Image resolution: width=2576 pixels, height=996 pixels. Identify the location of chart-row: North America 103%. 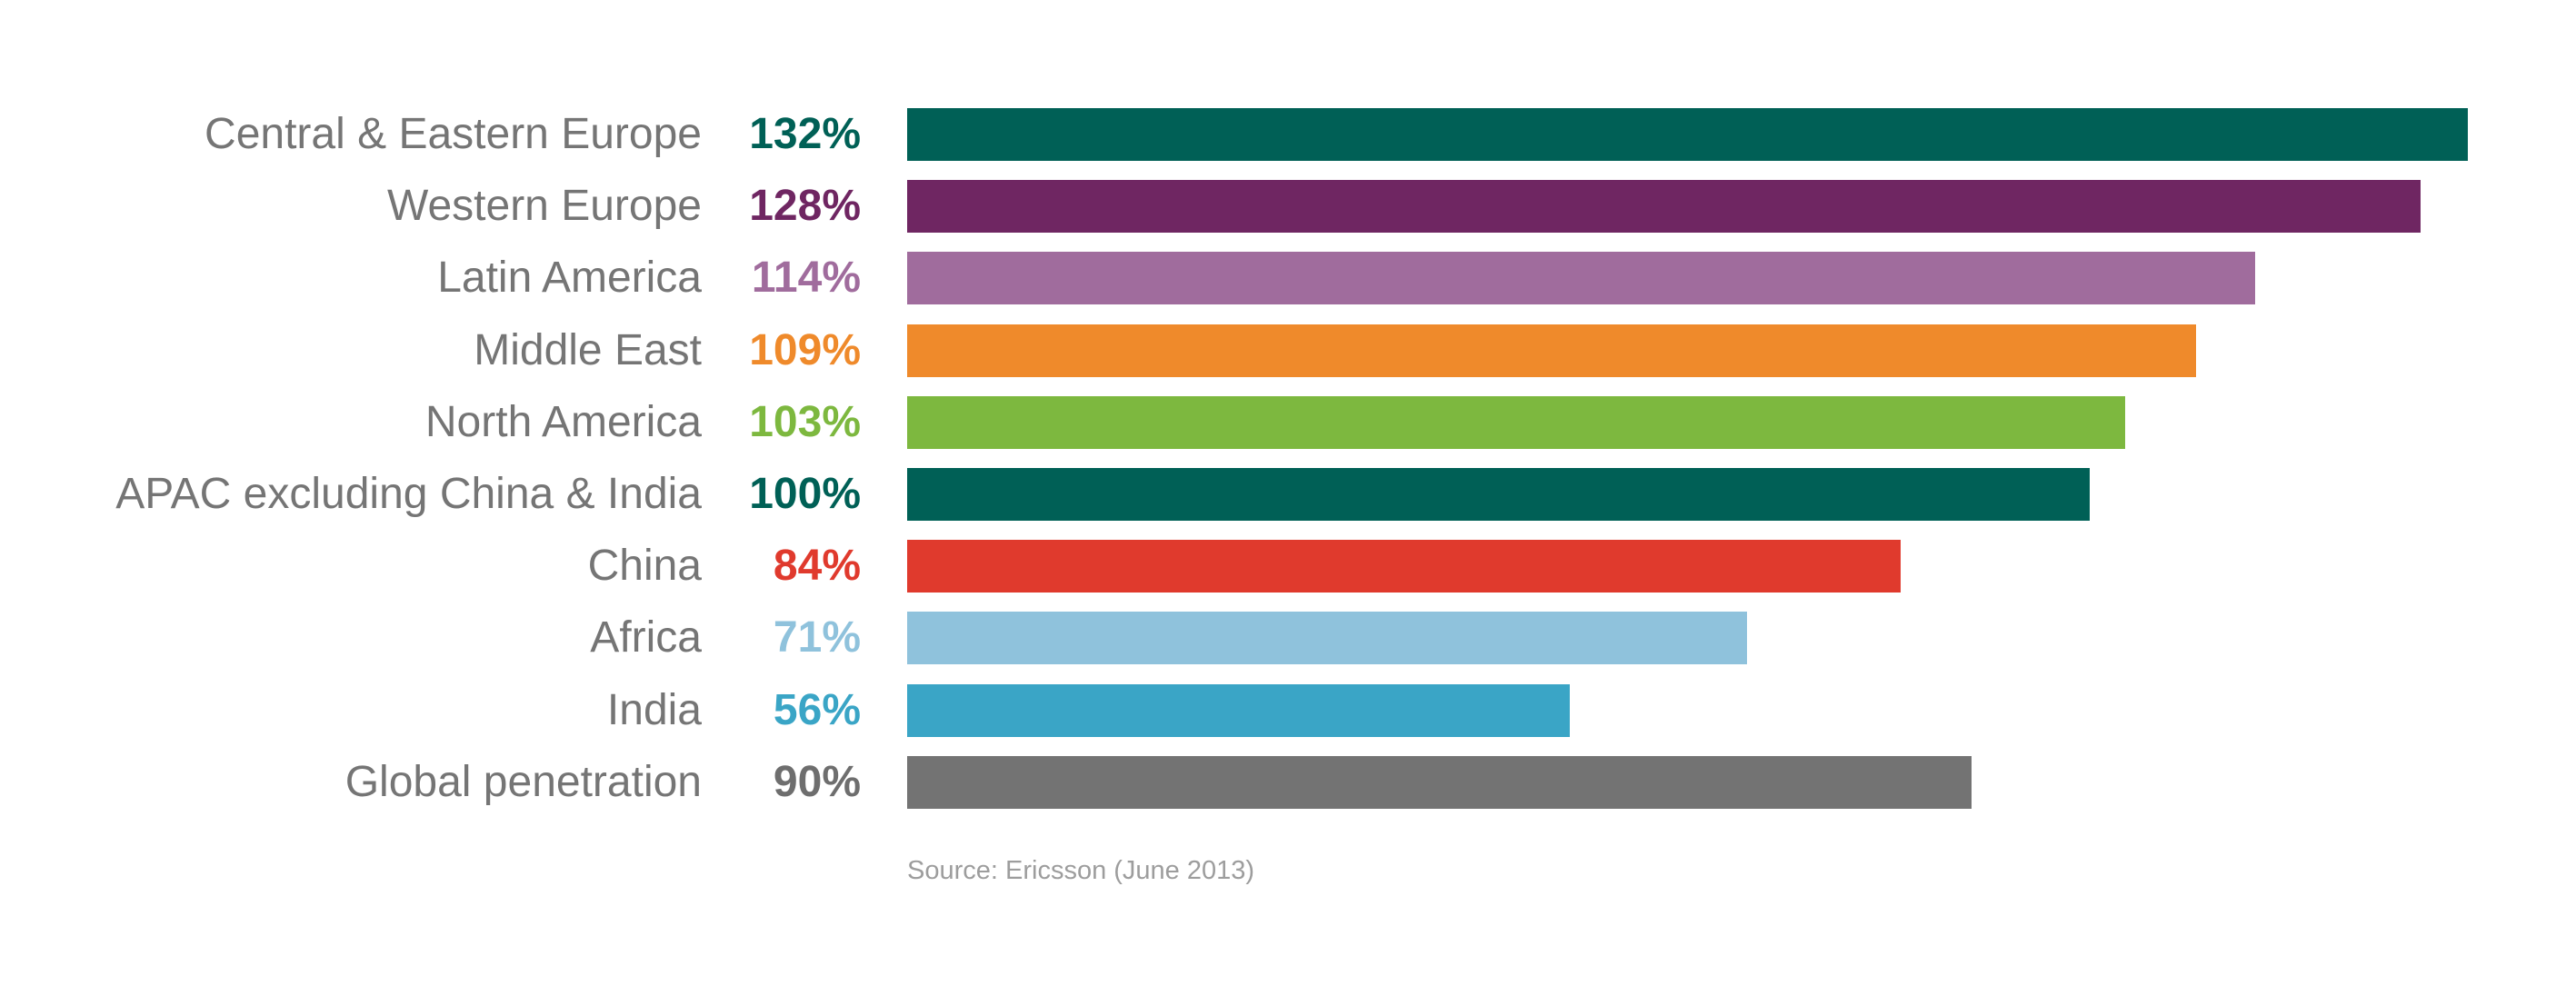
(1288, 422).